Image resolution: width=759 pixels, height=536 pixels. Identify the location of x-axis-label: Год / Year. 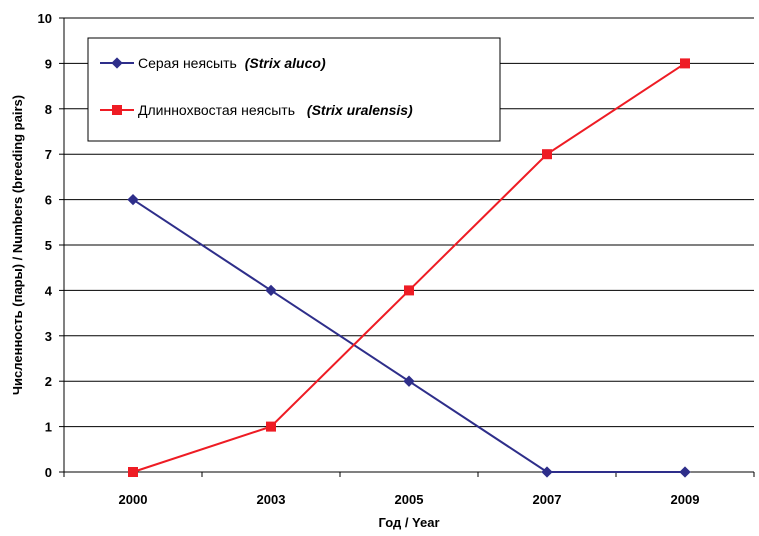
(408, 522).